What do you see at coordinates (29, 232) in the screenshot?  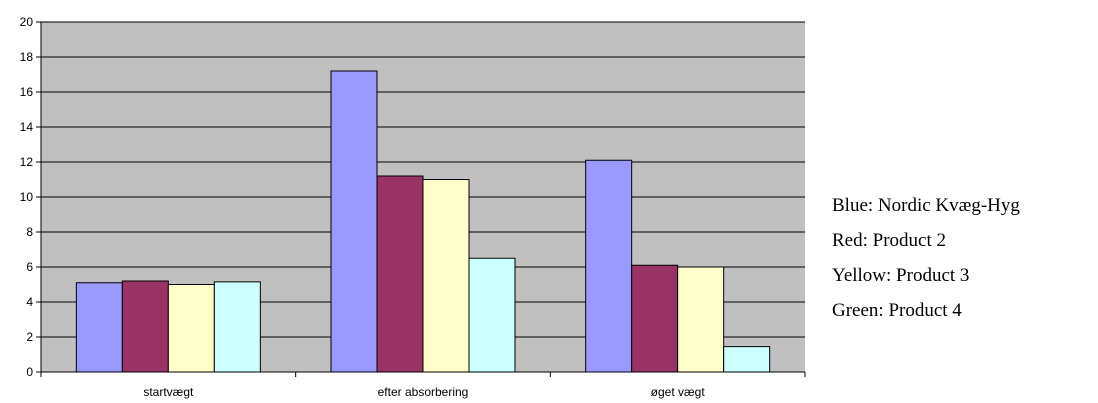 I see `y-tick-label: 8` at bounding box center [29, 232].